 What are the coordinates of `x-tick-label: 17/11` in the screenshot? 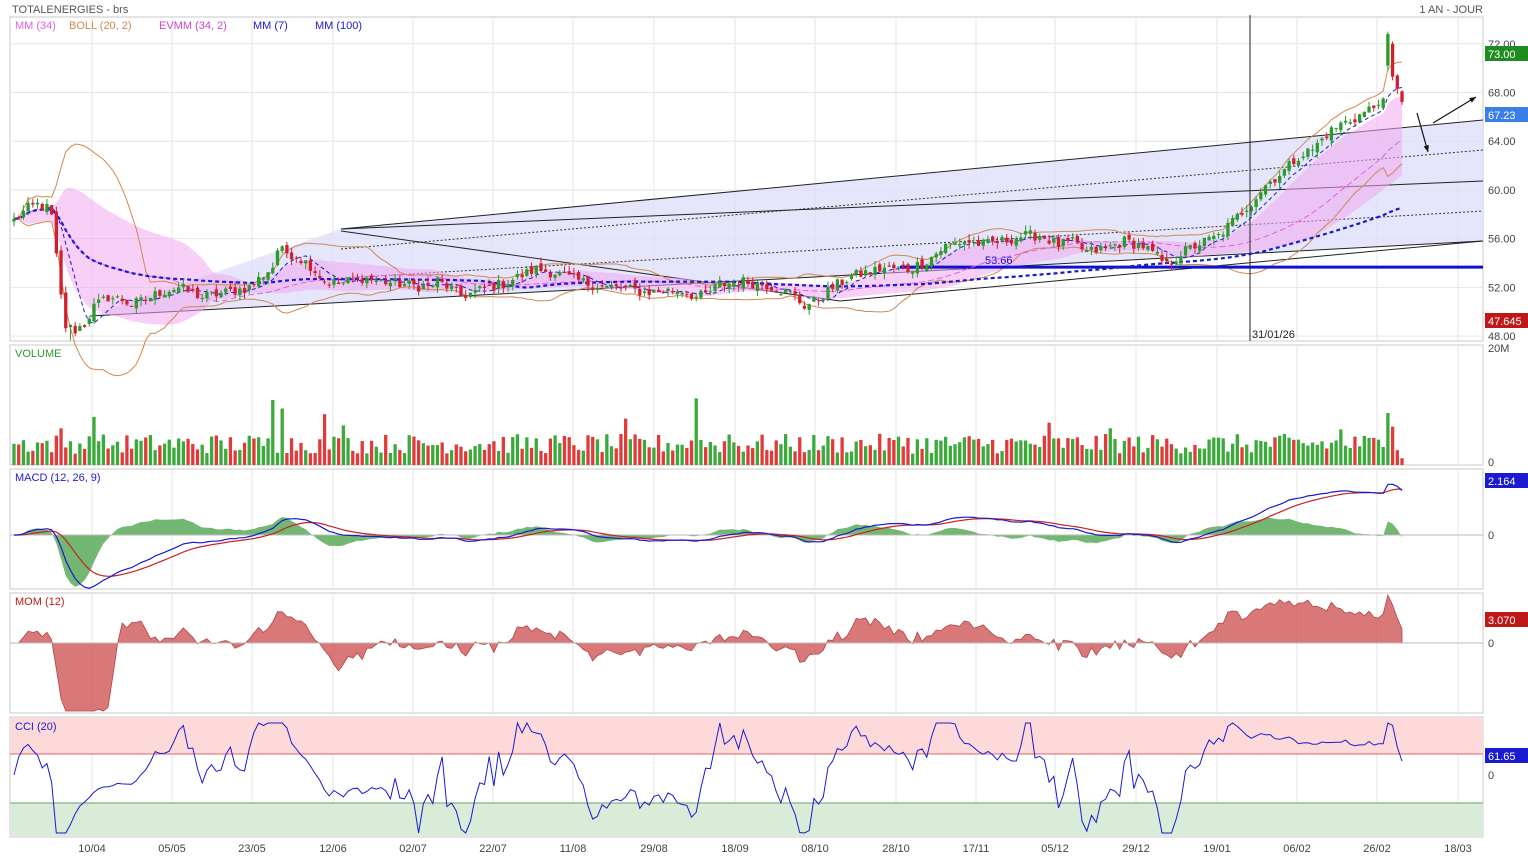 It's located at (976, 849).